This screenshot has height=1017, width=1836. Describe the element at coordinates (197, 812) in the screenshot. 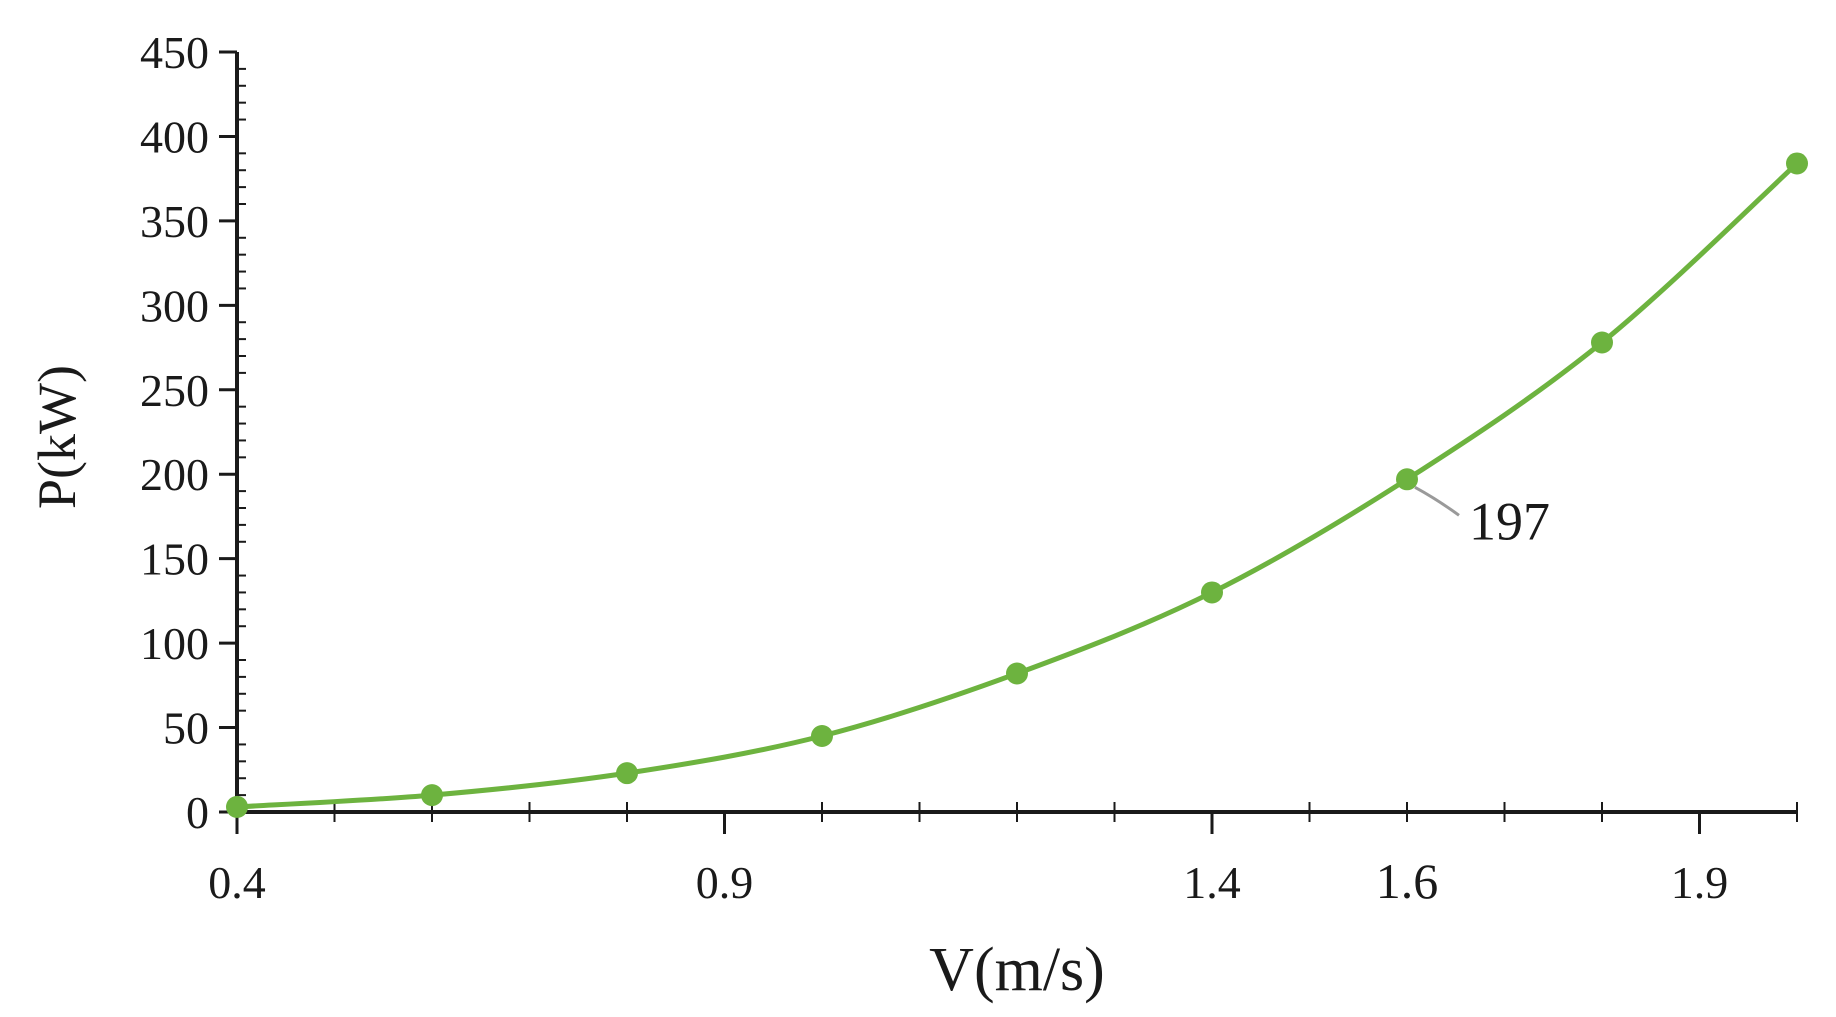

I see `y-tick-label: 0` at that location.